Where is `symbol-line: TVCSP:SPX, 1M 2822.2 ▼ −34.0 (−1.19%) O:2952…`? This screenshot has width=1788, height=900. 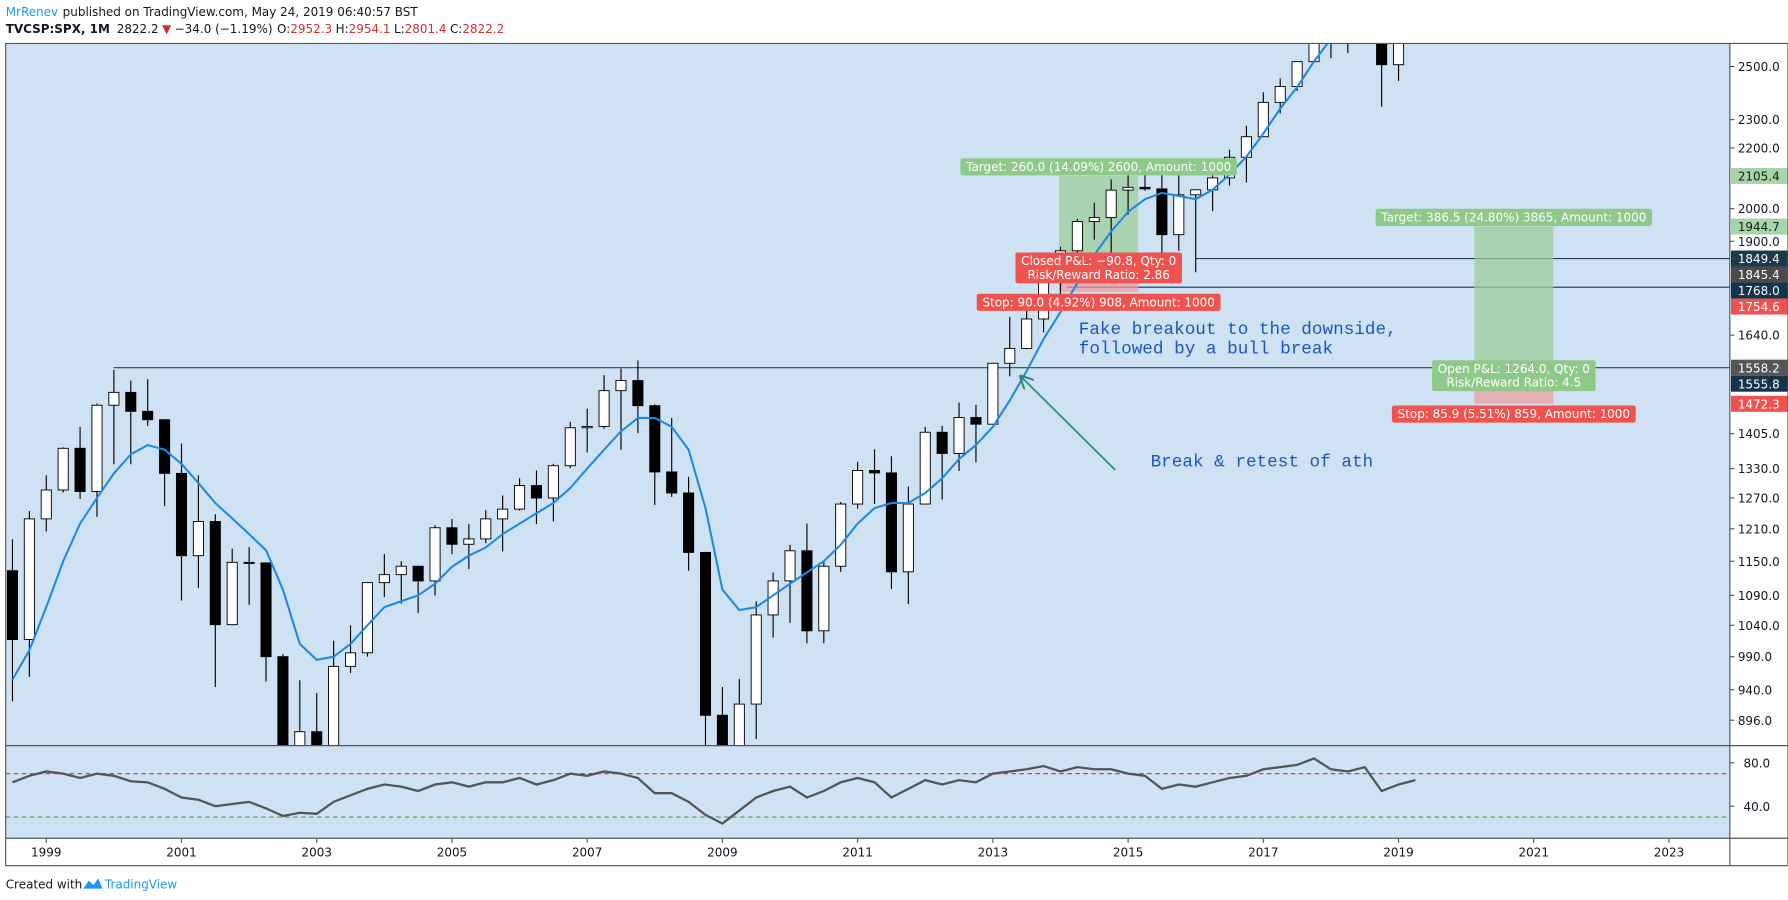
symbol-line: TVCSP:SPX, 1M 2822.2 ▼ −34.0 (−1.19%) O:2952… is located at coordinates (255, 29).